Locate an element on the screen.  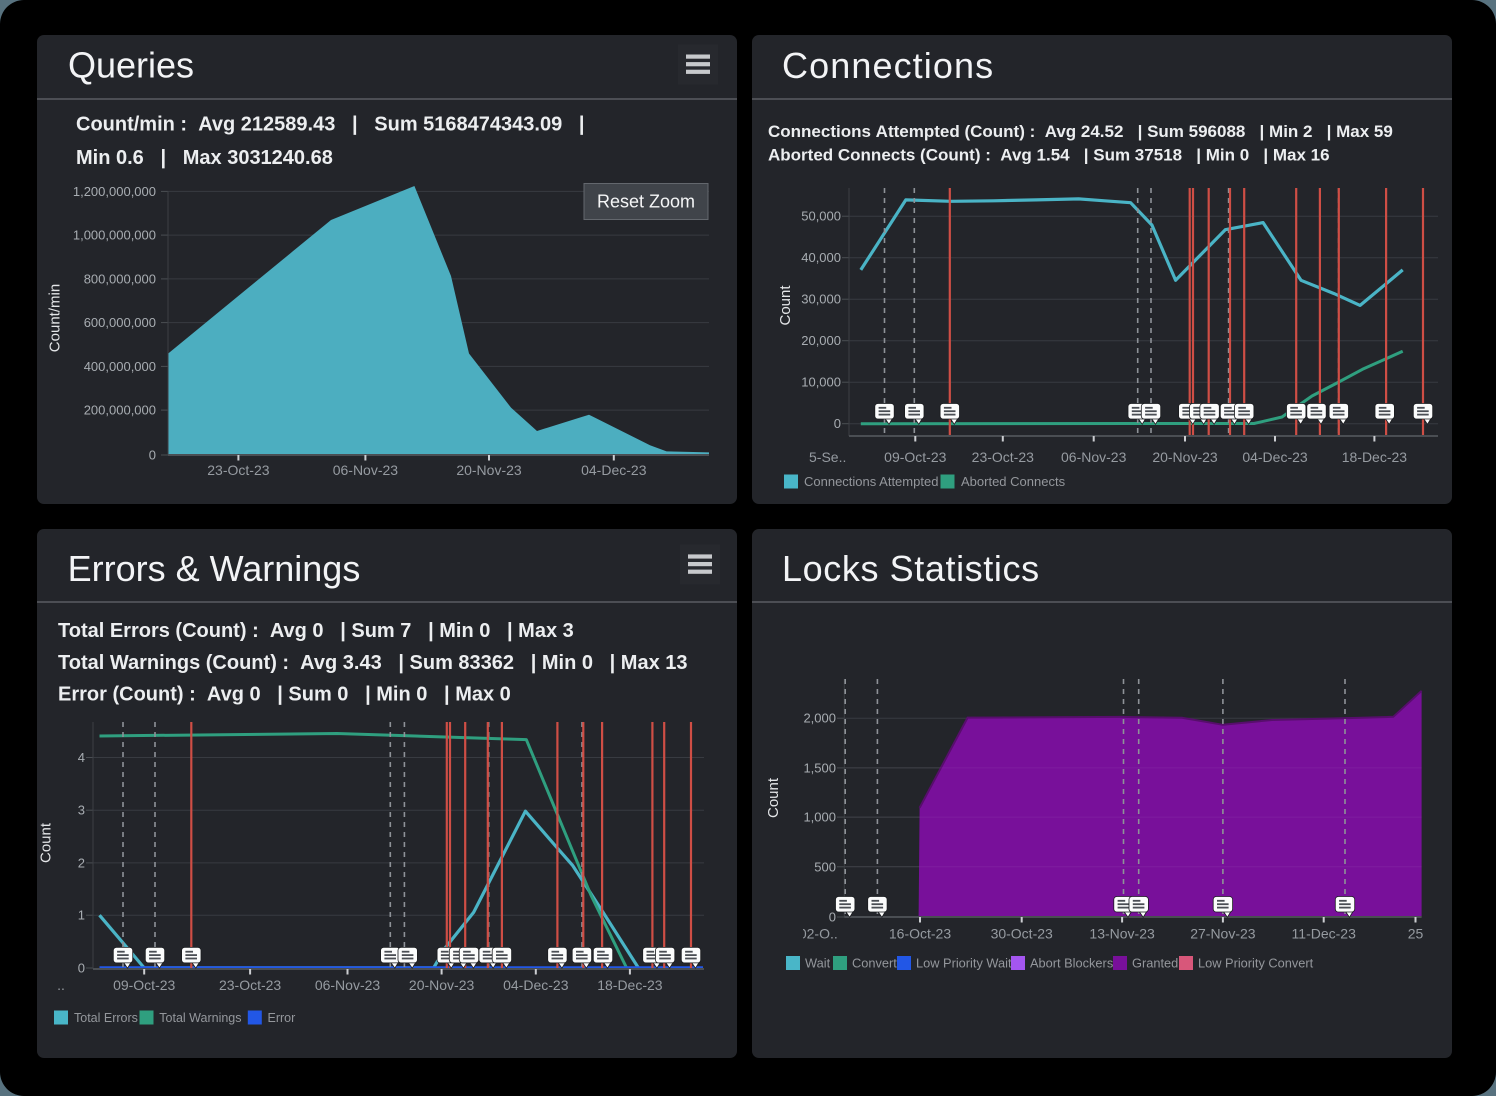
svg-text: 40,000 is located at coordinates (821, 257).